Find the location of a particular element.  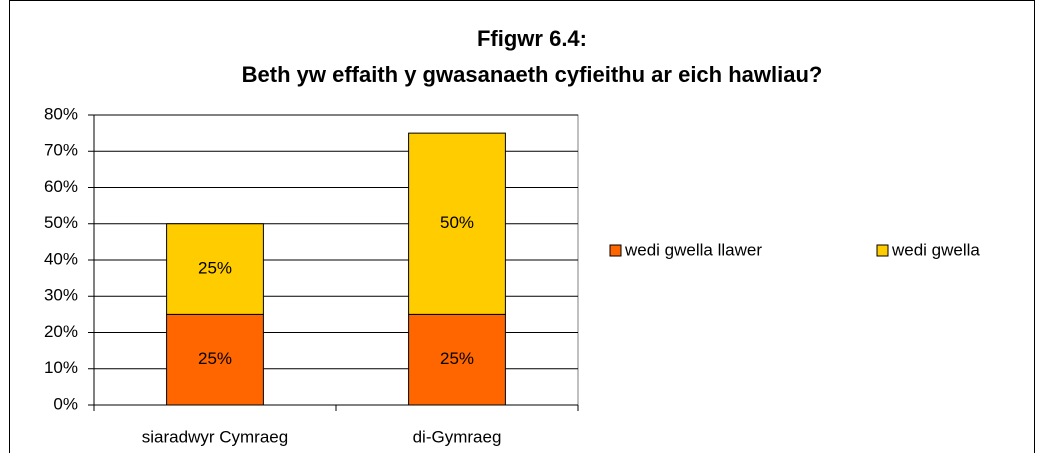

y-tick-label: 30% is located at coordinates (61, 295).